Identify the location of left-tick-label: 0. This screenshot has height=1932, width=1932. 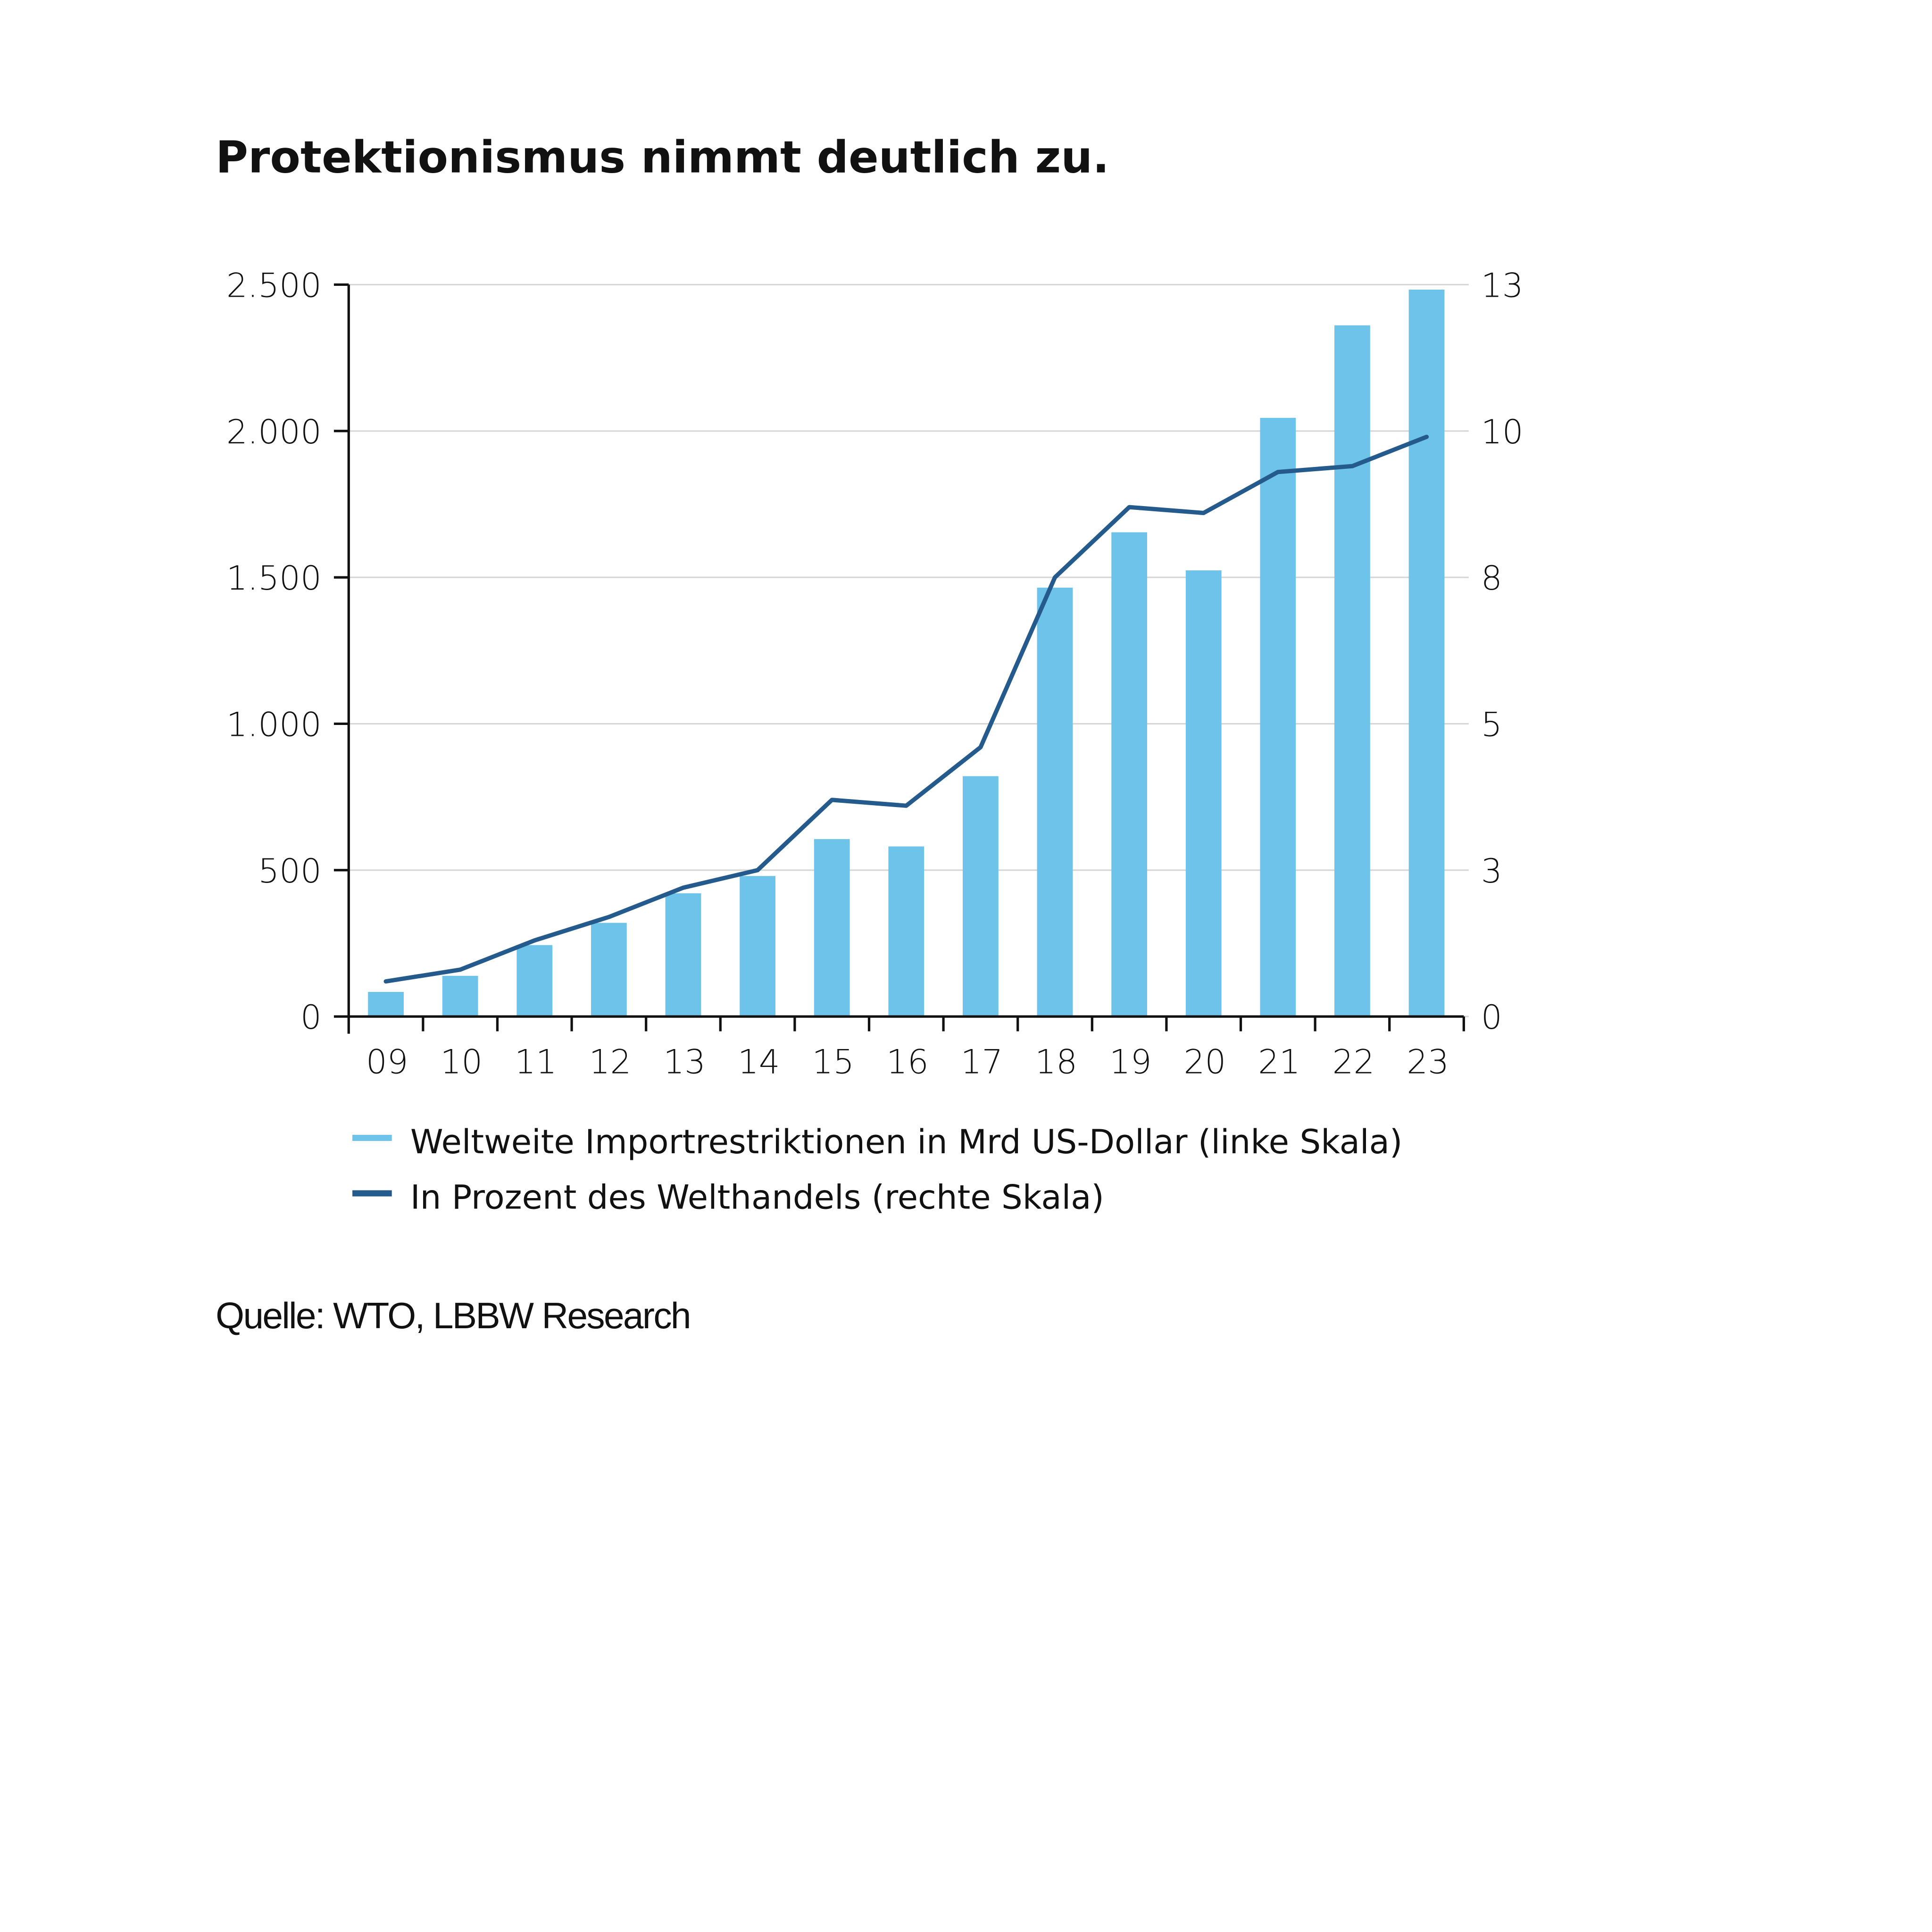
(311, 1018).